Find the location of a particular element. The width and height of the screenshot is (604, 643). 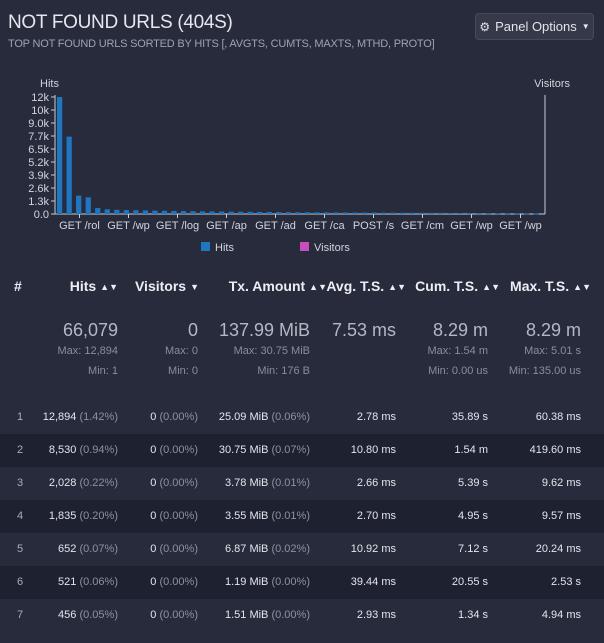

panel-options-label: Panel Options is located at coordinates (536, 26).